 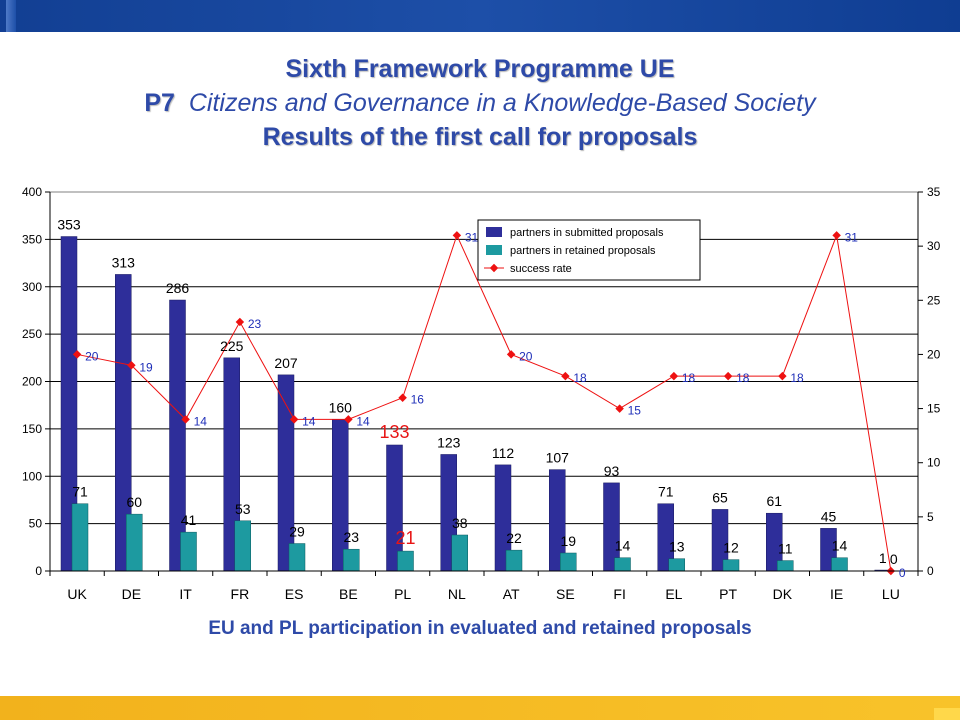 I want to click on label-submitted-lu: 1, so click(x=883, y=558).